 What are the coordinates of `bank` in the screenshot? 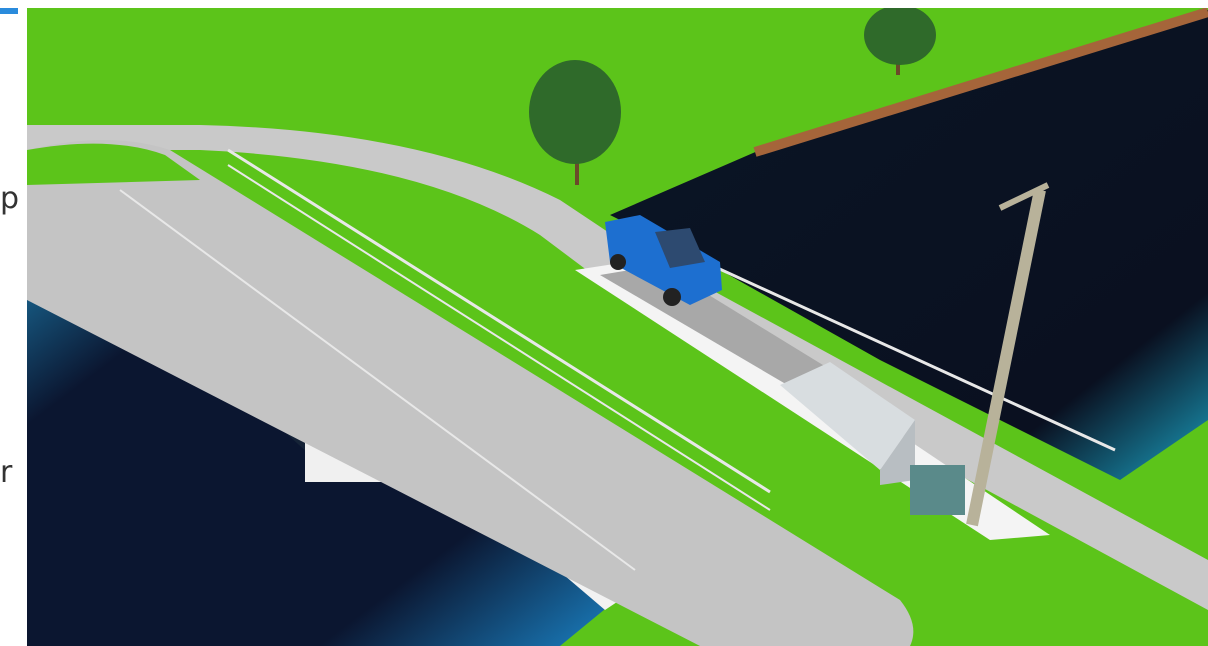 It's located at (980, 82).